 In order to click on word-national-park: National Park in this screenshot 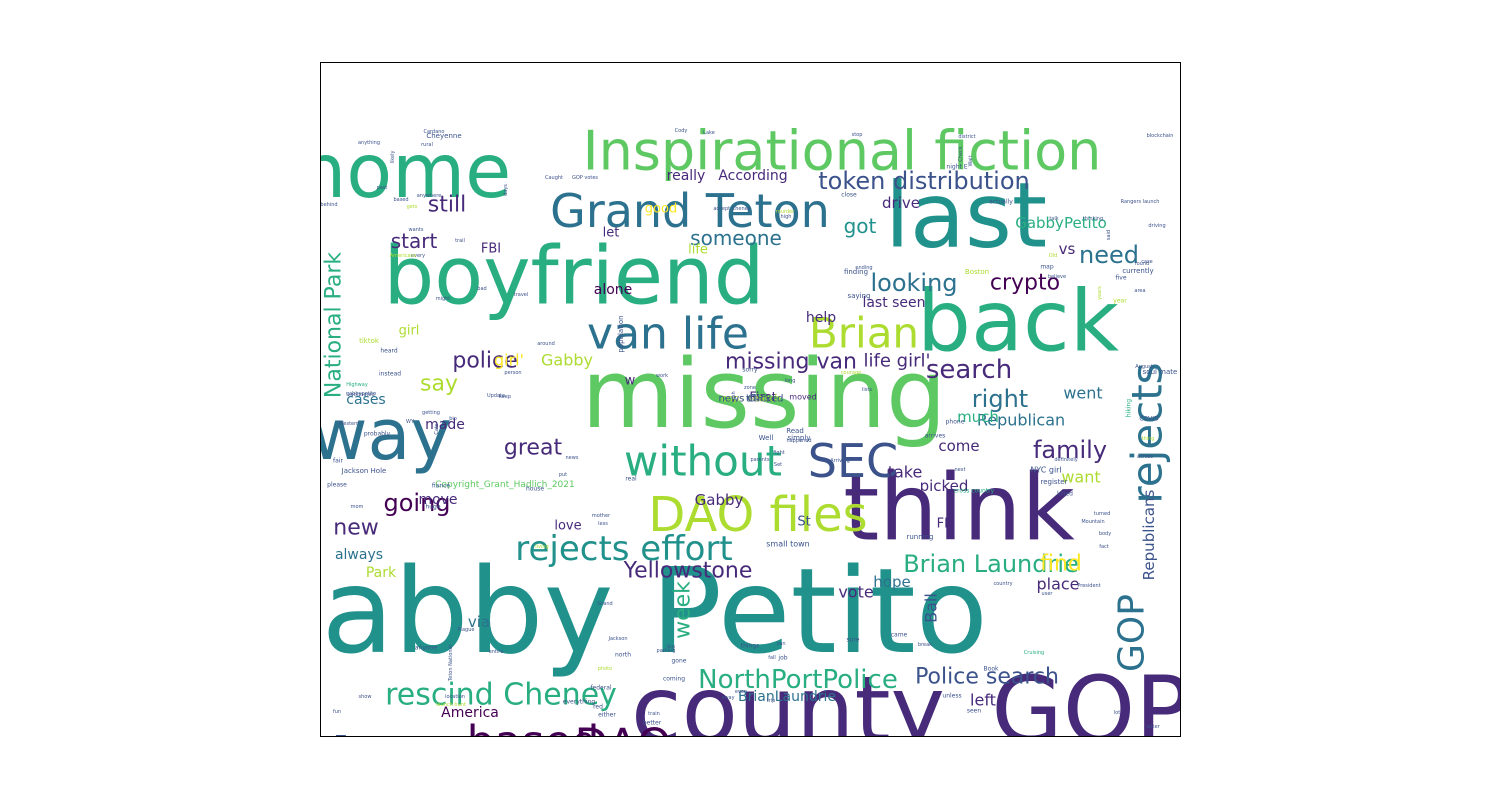, I will do `click(334, 325)`.